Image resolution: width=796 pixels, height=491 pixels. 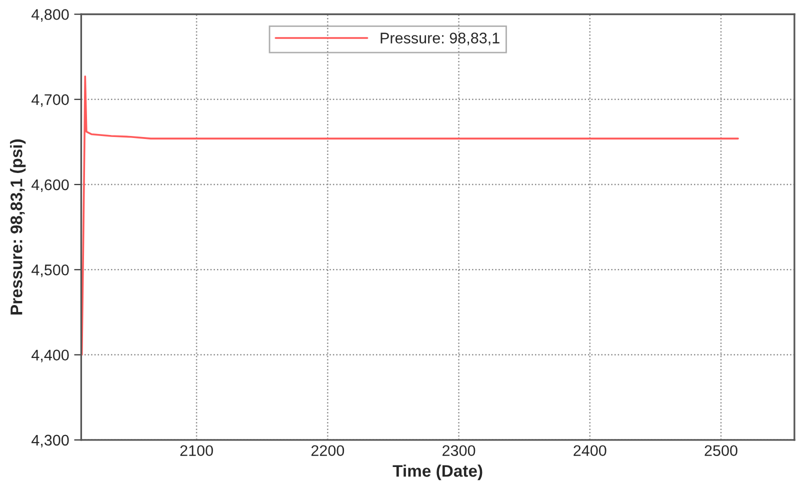 What do you see at coordinates (18, 226) in the screenshot?
I see `y-axis-title: Pressure: 98,83,1 (psi)` at bounding box center [18, 226].